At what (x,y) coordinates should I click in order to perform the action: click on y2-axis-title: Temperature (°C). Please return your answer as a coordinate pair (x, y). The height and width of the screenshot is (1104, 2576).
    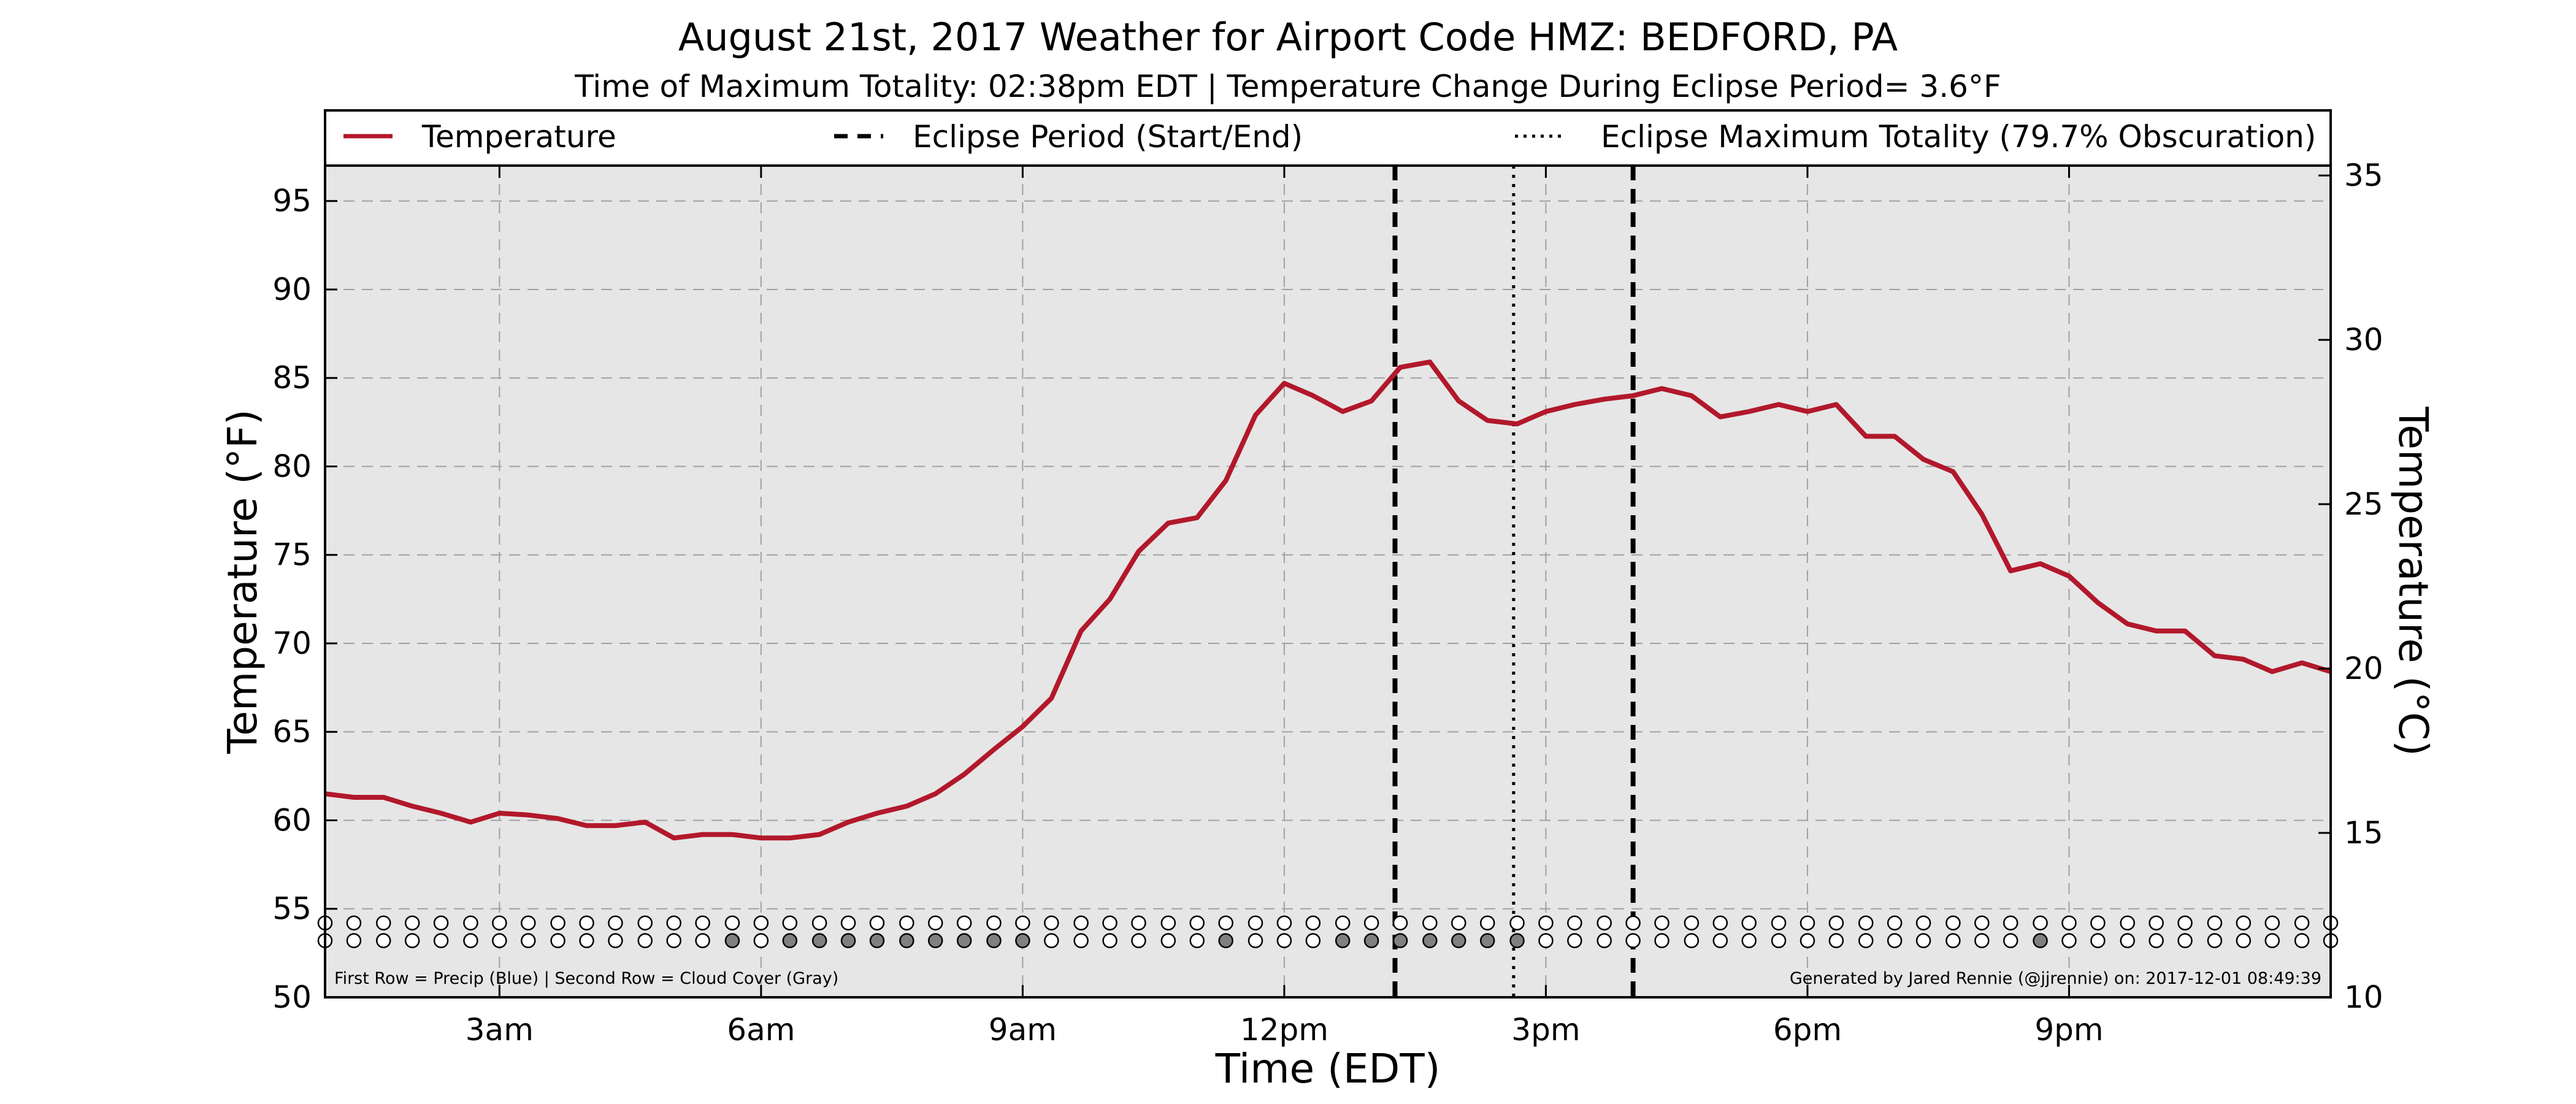
    Looking at the image, I should click on (2413, 581).